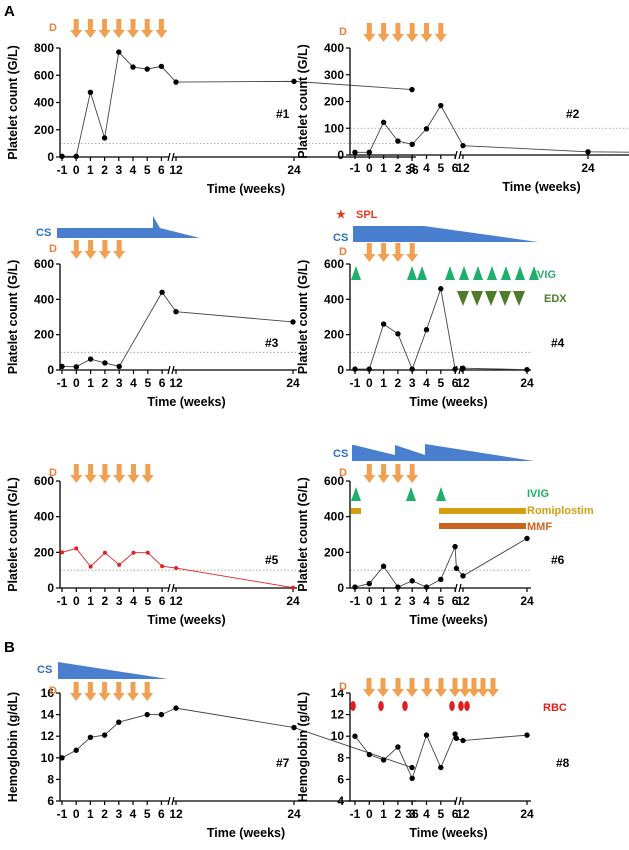 Image resolution: width=629 pixels, height=850 pixels. I want to click on chart-6-drug-arrow-head, so click(397, 479).